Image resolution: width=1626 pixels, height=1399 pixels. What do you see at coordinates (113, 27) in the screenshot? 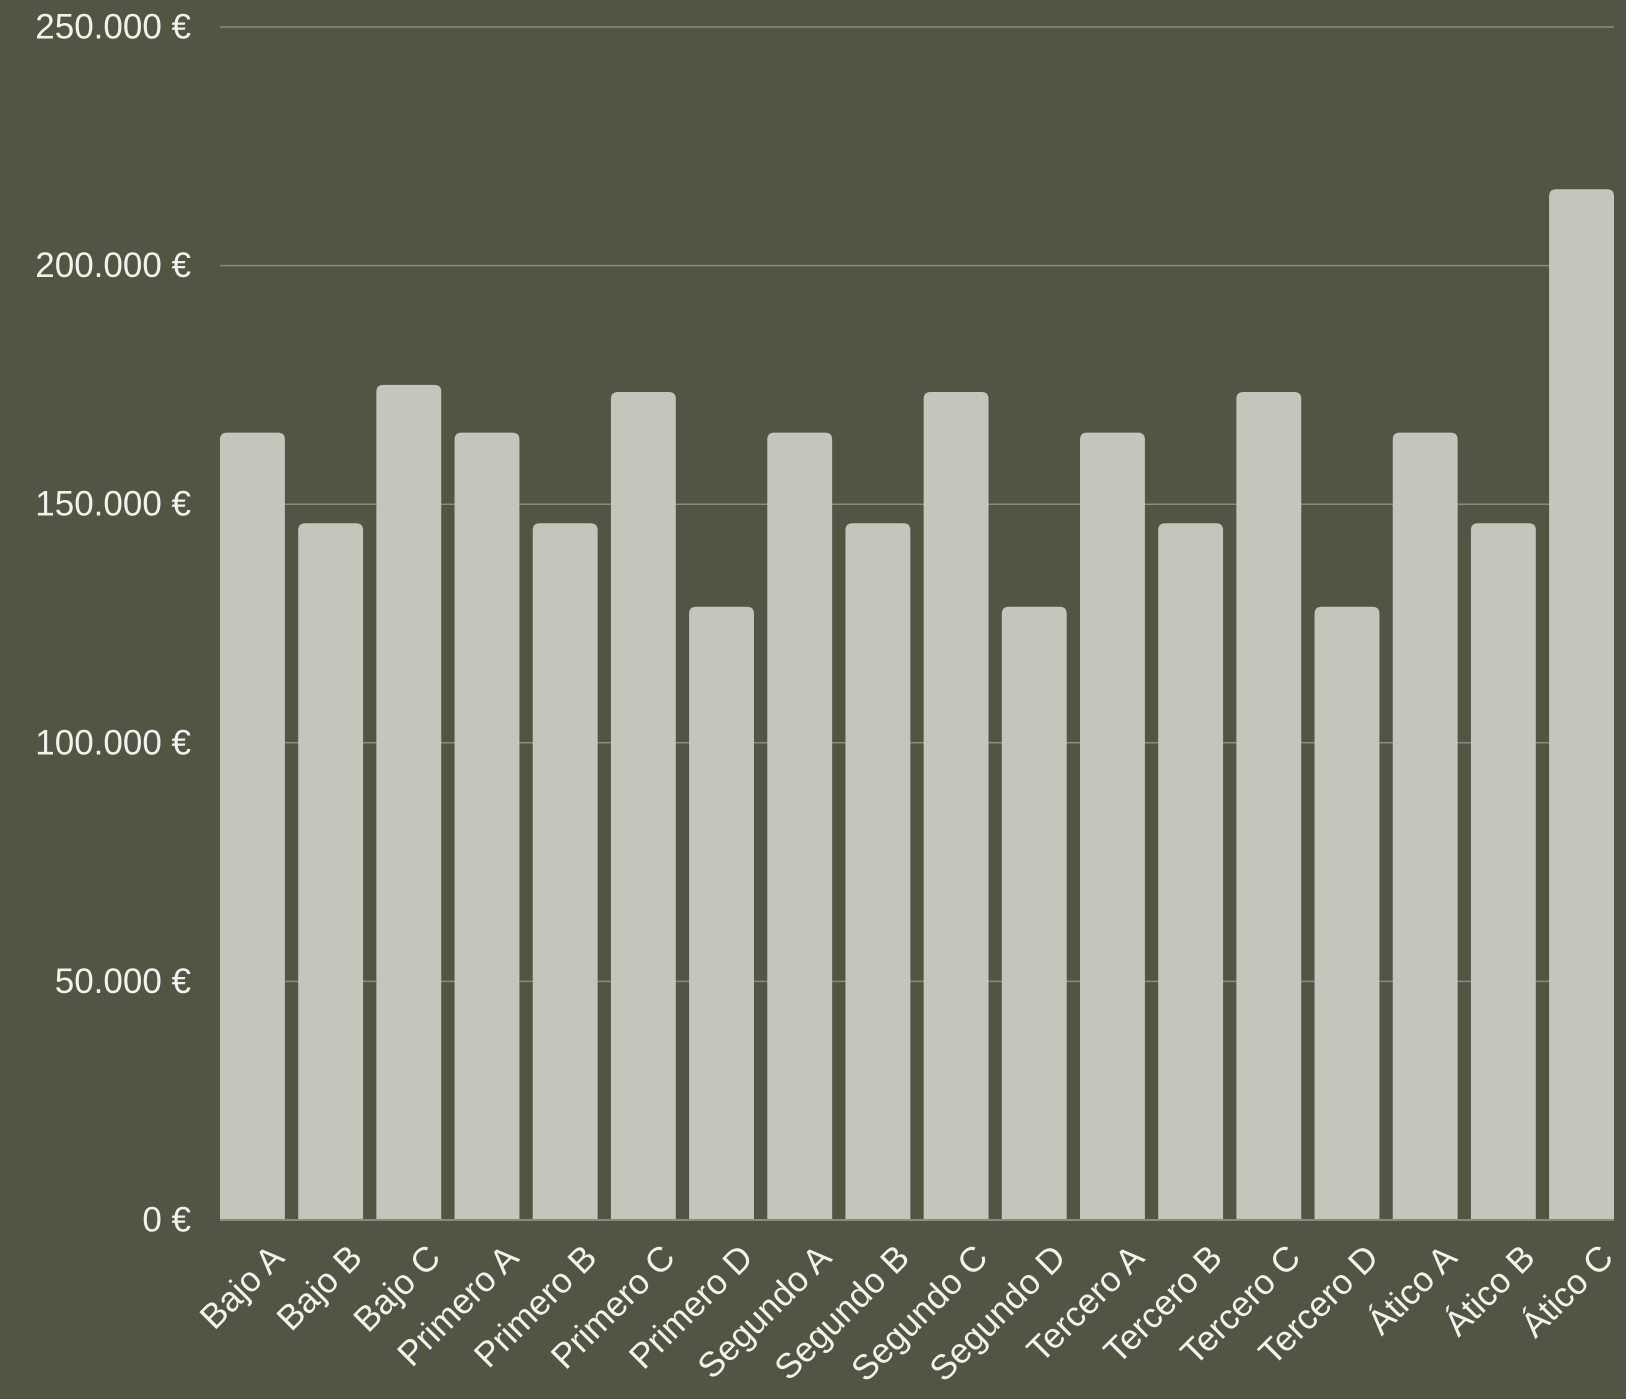
I see `y-tick-label: 250.000 €` at bounding box center [113, 27].